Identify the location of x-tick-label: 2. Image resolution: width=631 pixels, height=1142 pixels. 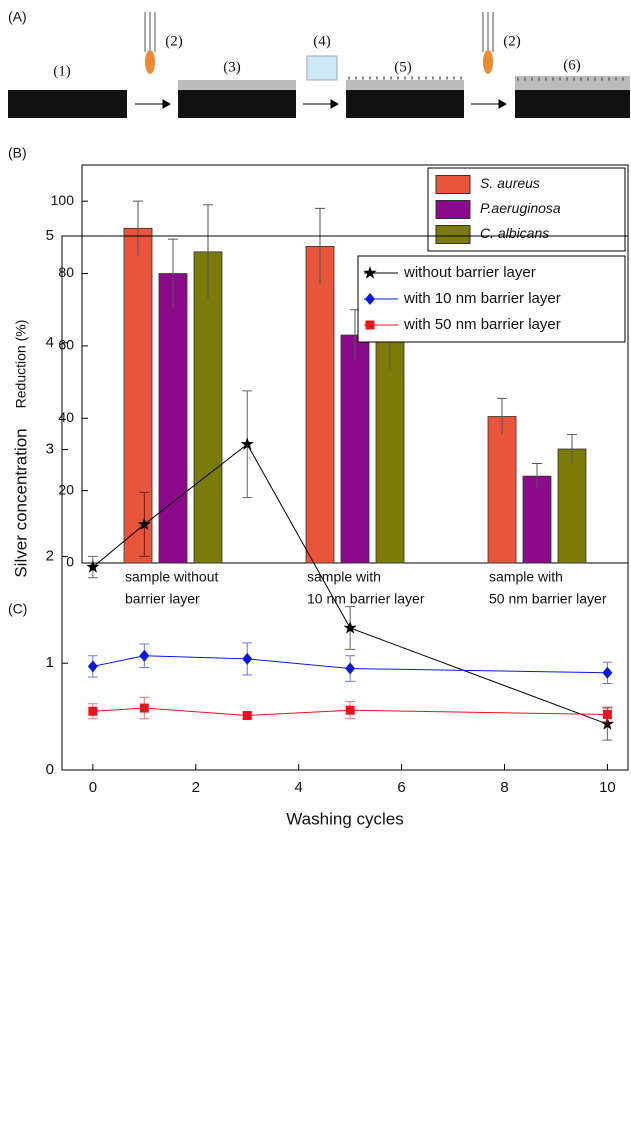
(196, 787).